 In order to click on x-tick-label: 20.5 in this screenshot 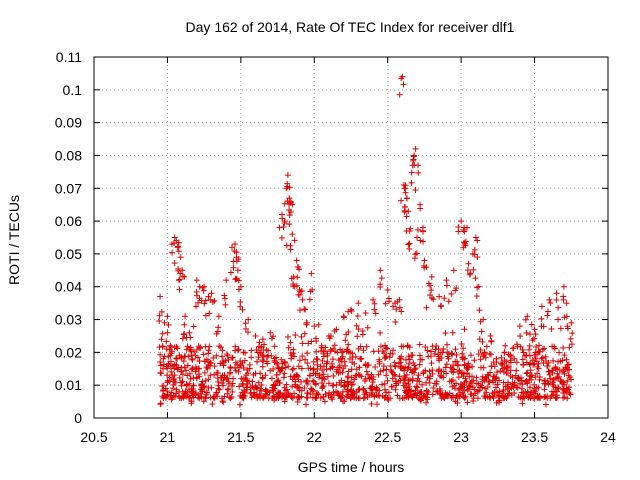, I will do `click(93, 437)`.